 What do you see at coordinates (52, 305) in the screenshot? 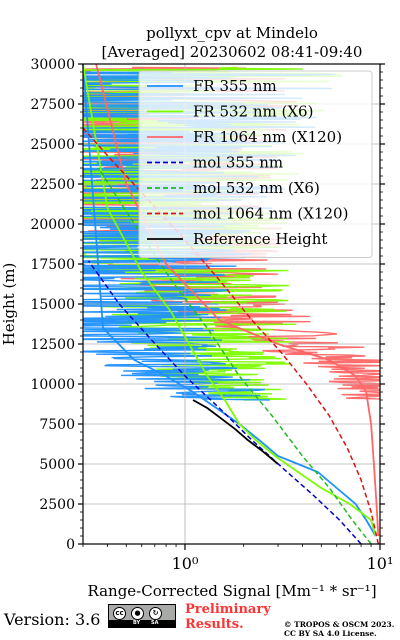
I see `y-tick-label: 15000` at bounding box center [52, 305].